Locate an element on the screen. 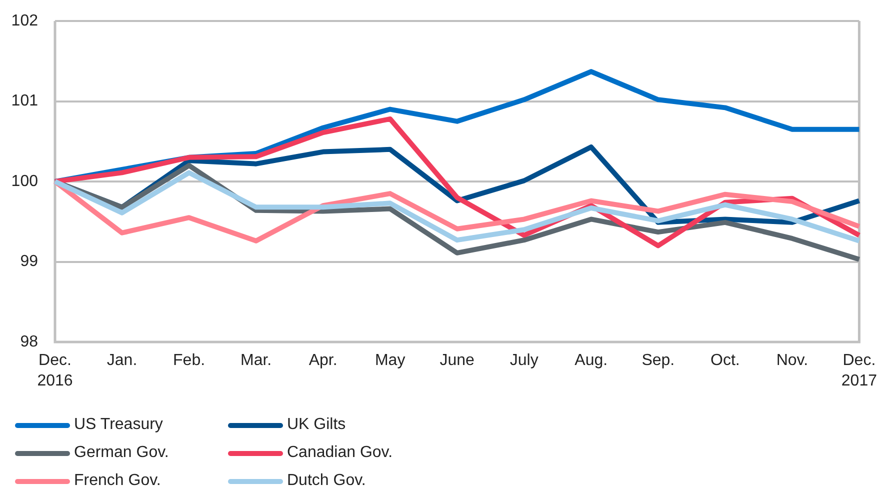  y-tick-label: 101 is located at coordinates (24, 101).